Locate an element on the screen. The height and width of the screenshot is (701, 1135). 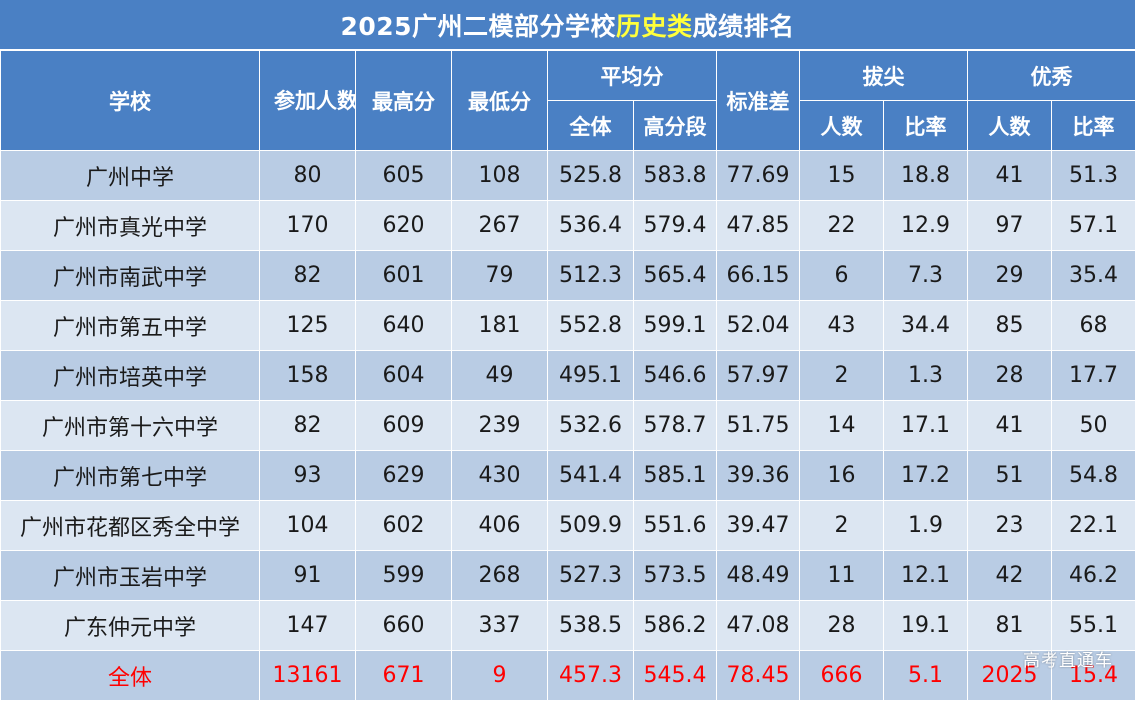
header-top: 拔尖 is located at coordinates (883, 75).